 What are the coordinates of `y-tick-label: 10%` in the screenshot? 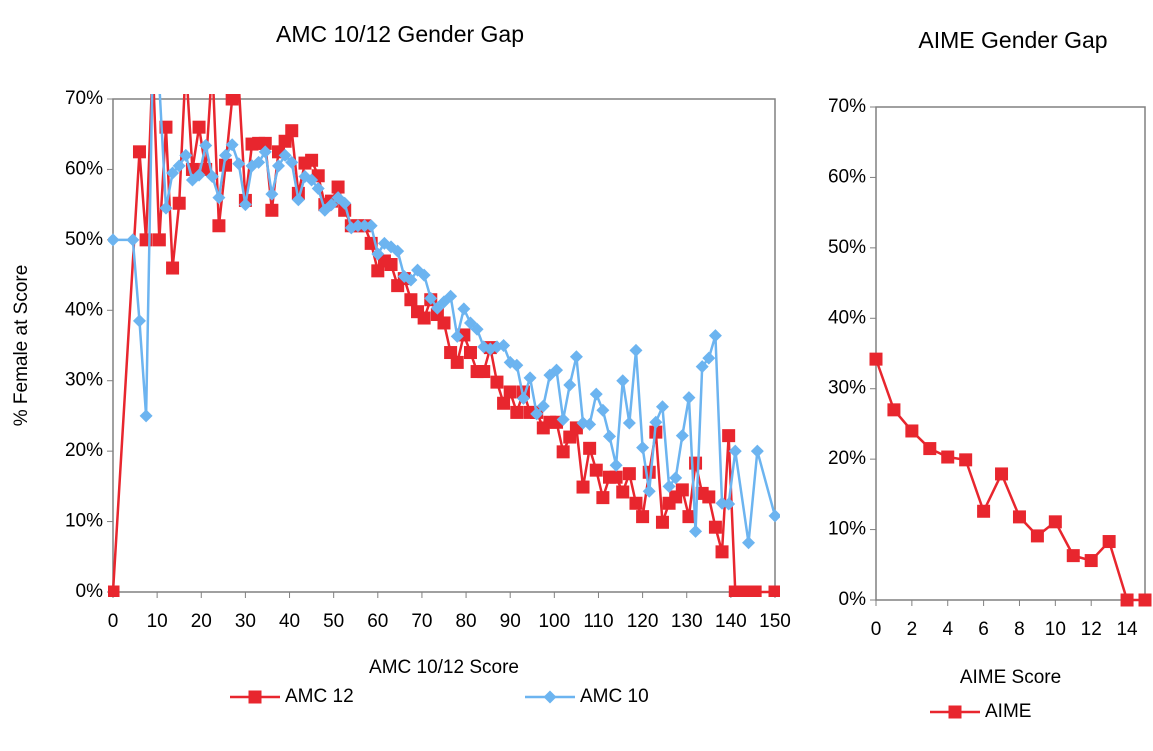 It's located at (847, 529).